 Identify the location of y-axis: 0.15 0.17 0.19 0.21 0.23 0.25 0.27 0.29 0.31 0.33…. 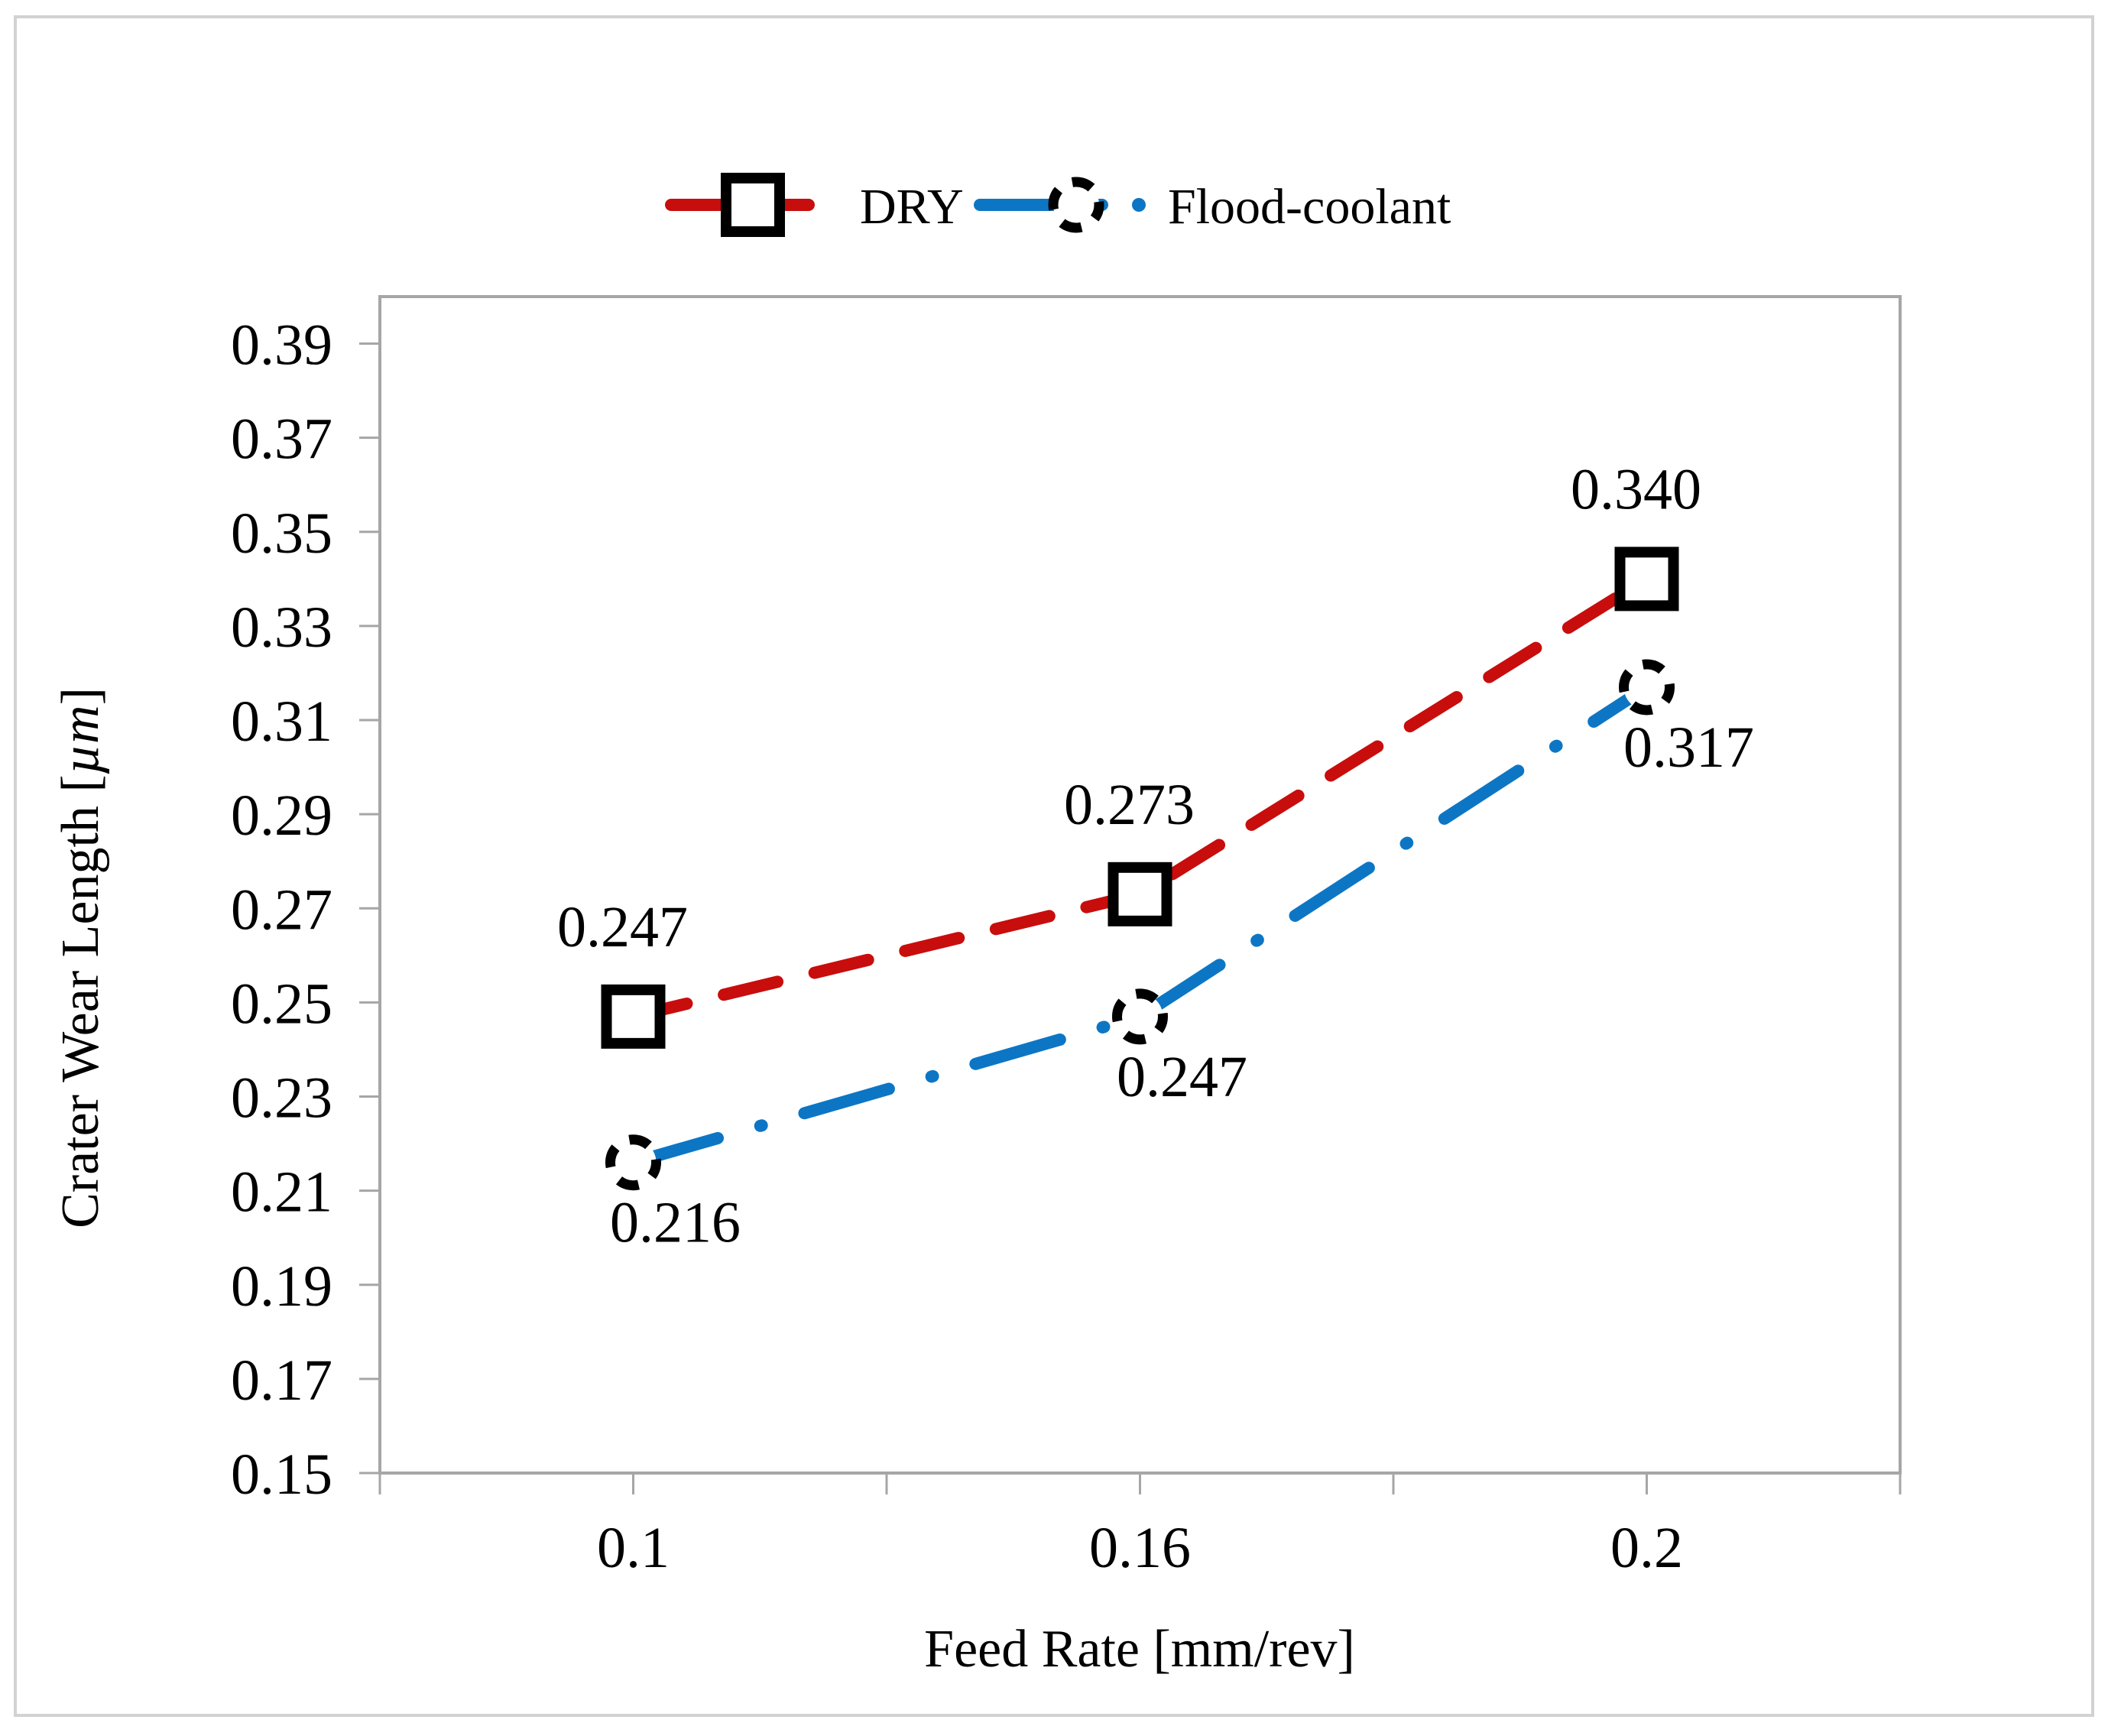
(305, 910).